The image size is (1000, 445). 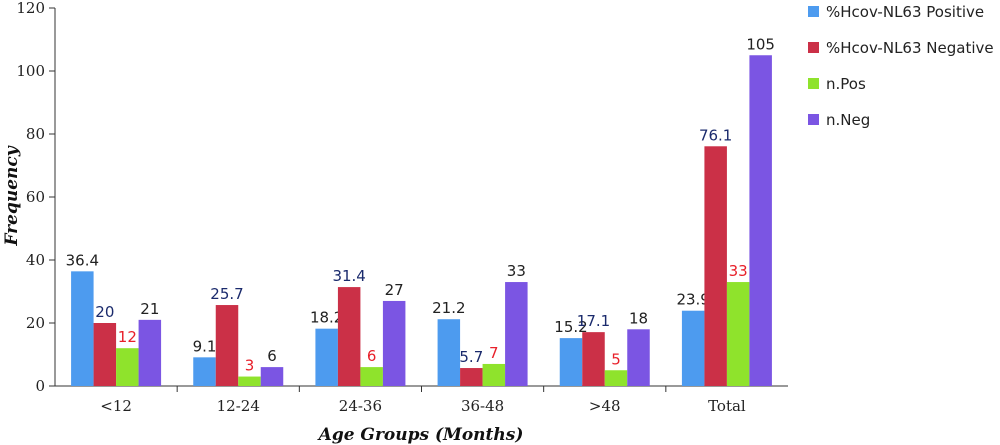 What do you see at coordinates (846, 84) in the screenshot?
I see `legend-label: n.Pos` at bounding box center [846, 84].